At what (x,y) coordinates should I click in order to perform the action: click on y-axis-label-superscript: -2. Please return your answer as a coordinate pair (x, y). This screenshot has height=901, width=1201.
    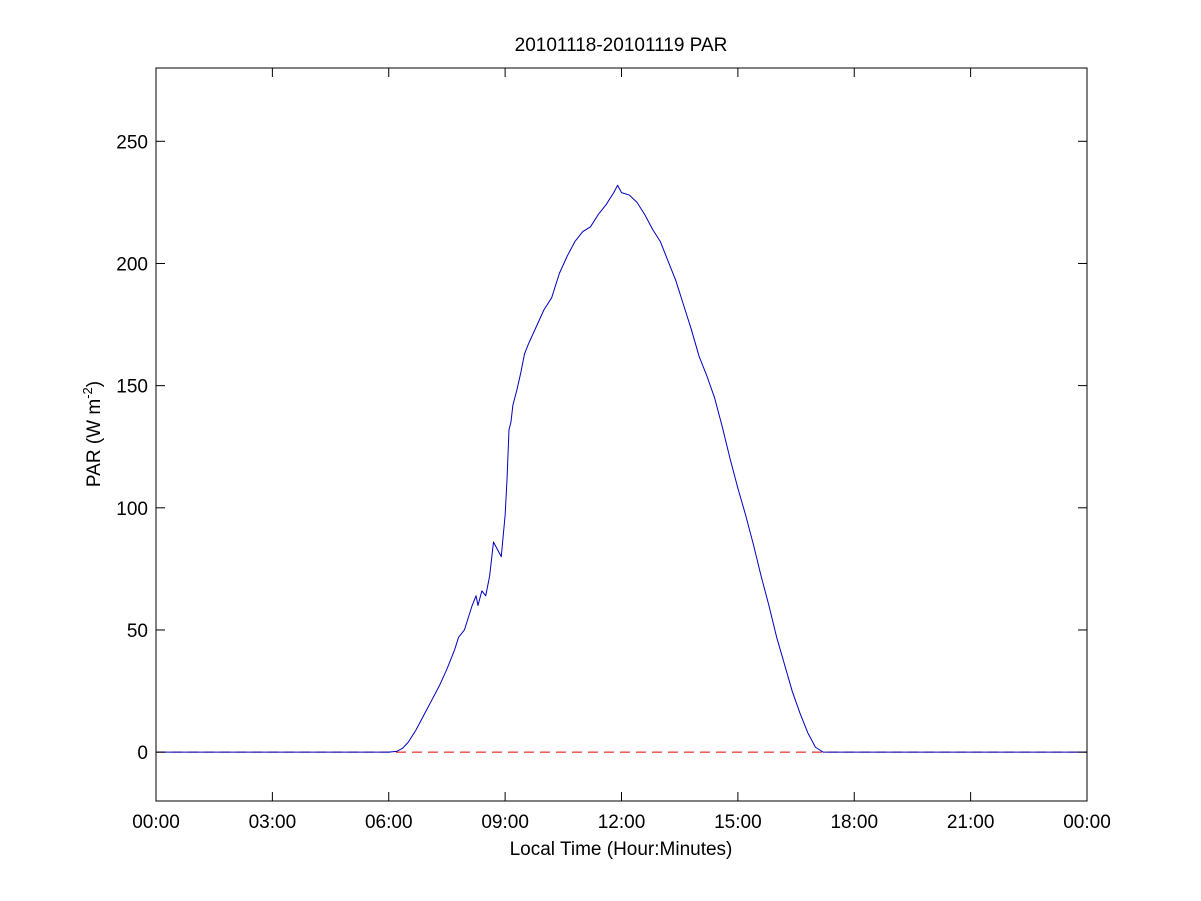
    Looking at the image, I should click on (87, 393).